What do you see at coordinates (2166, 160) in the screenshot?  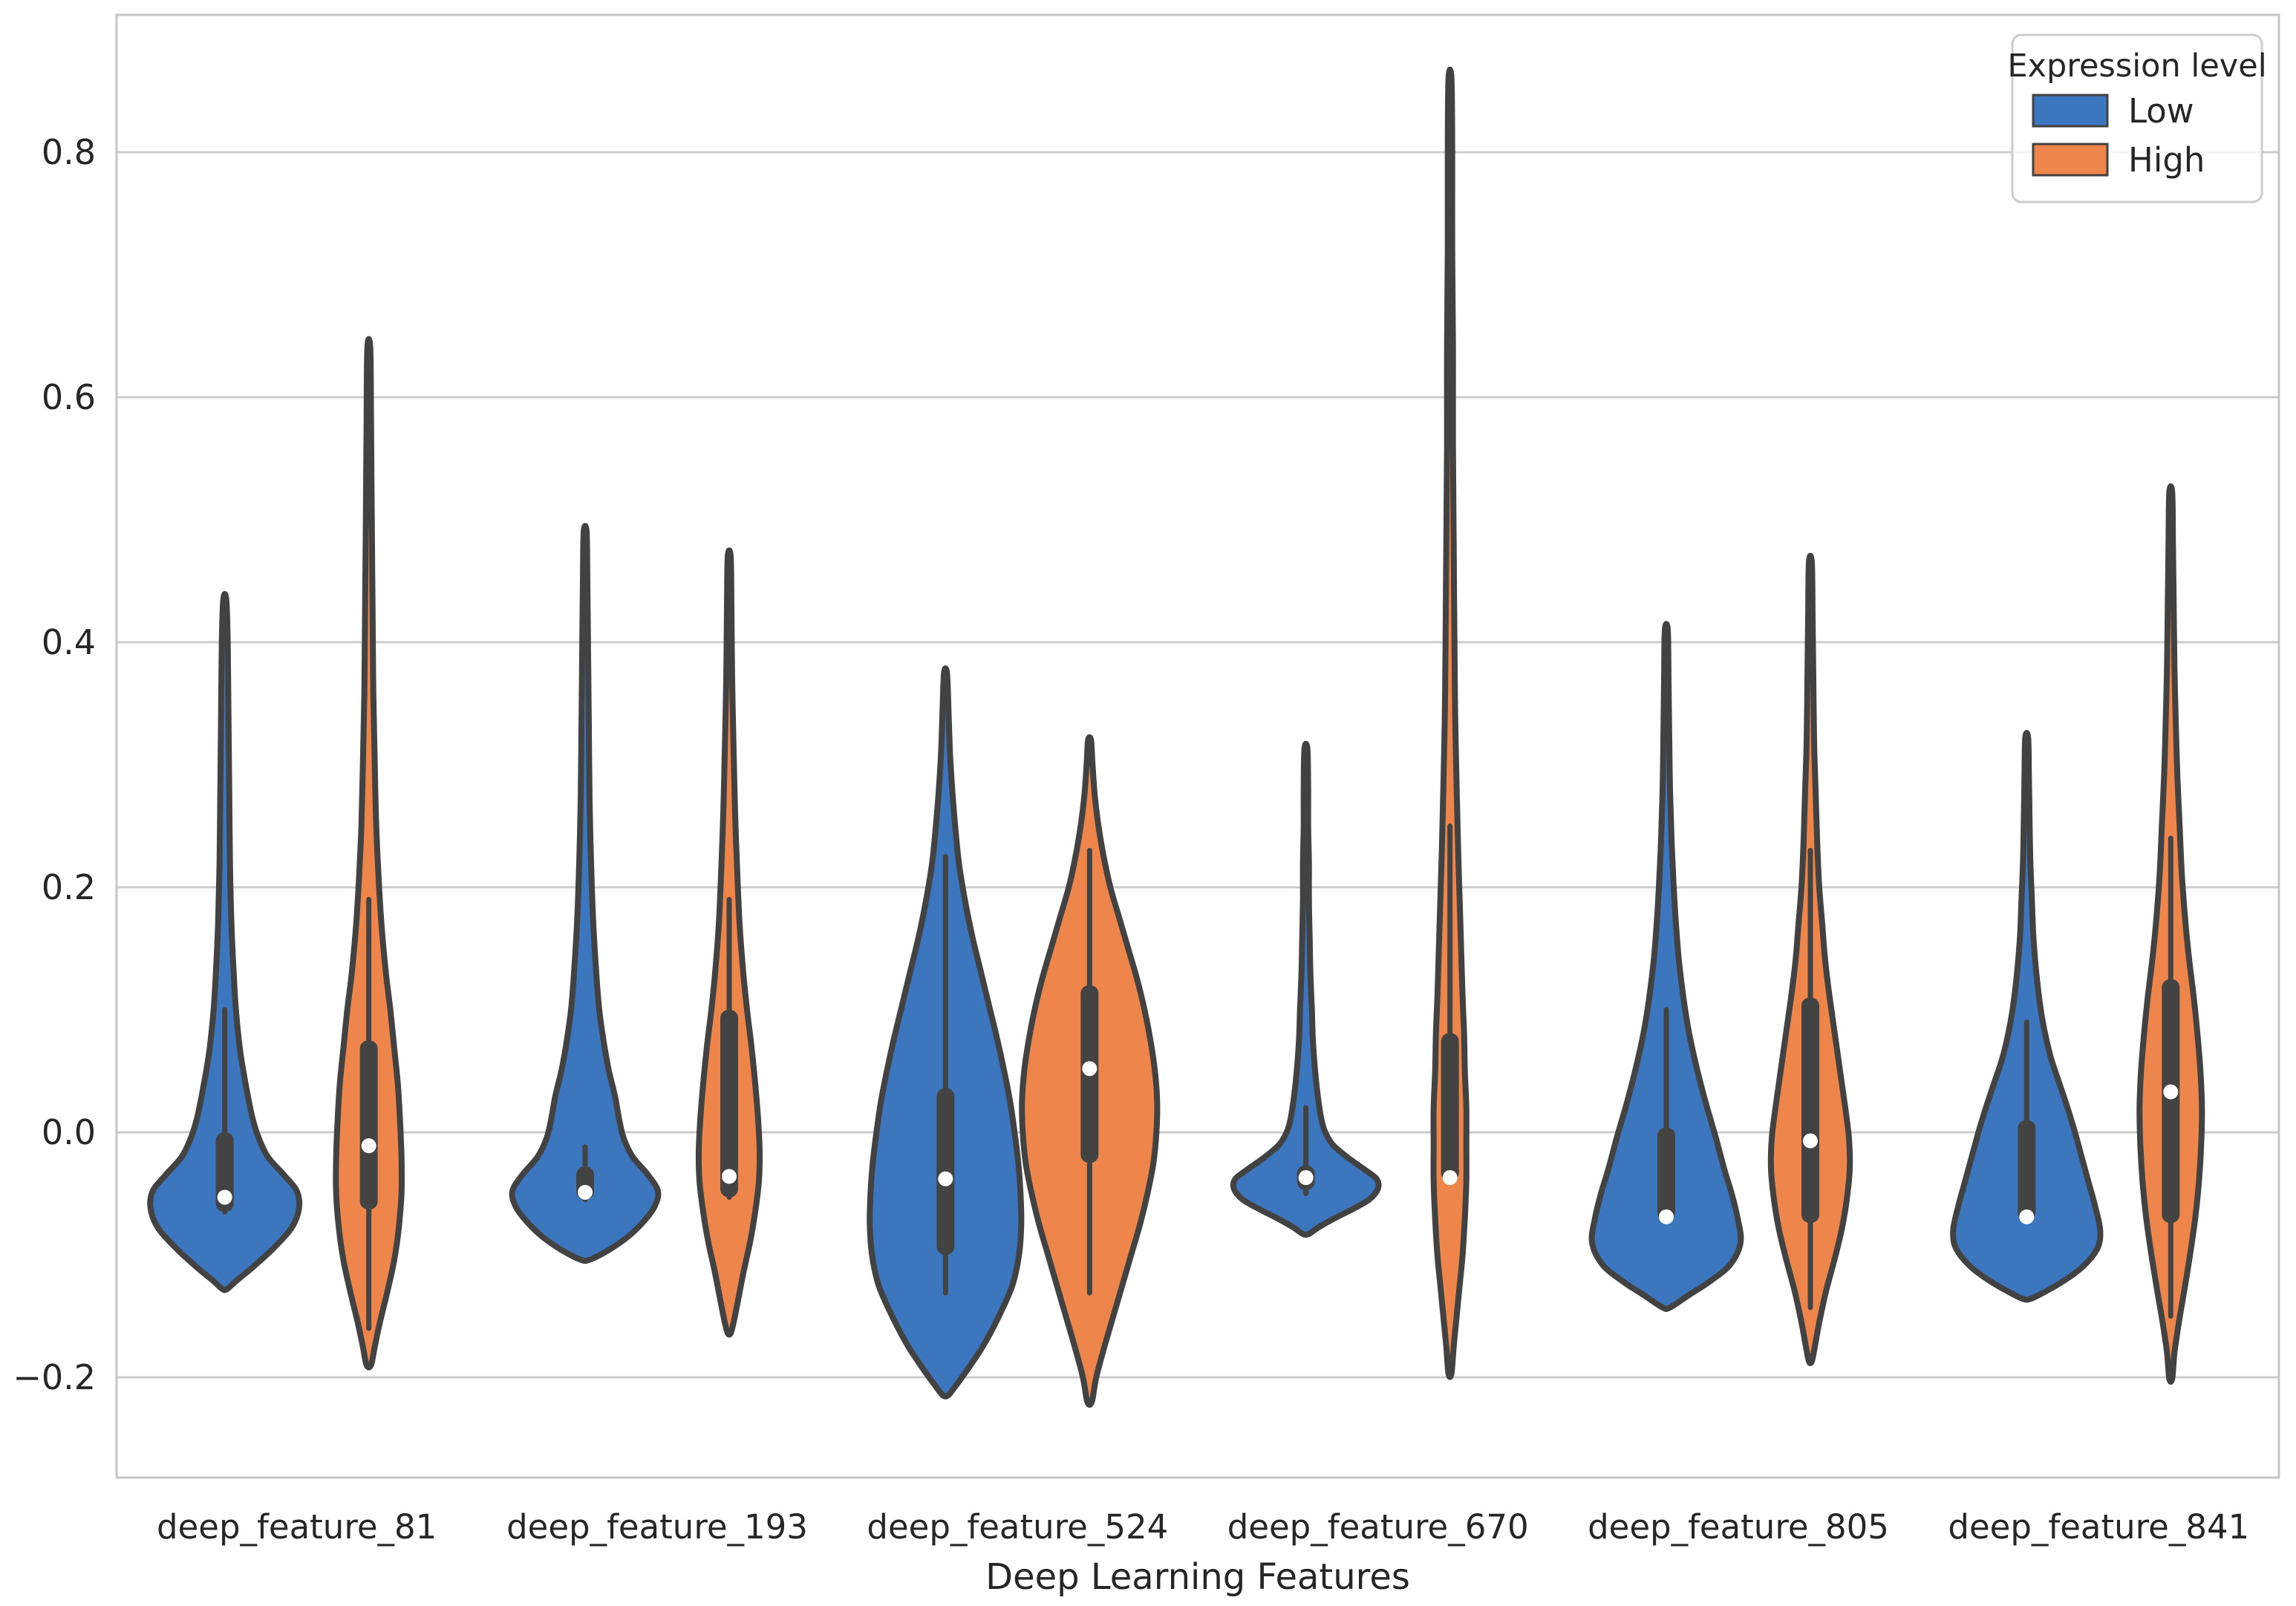 I see `legend-label-high: High` at bounding box center [2166, 160].